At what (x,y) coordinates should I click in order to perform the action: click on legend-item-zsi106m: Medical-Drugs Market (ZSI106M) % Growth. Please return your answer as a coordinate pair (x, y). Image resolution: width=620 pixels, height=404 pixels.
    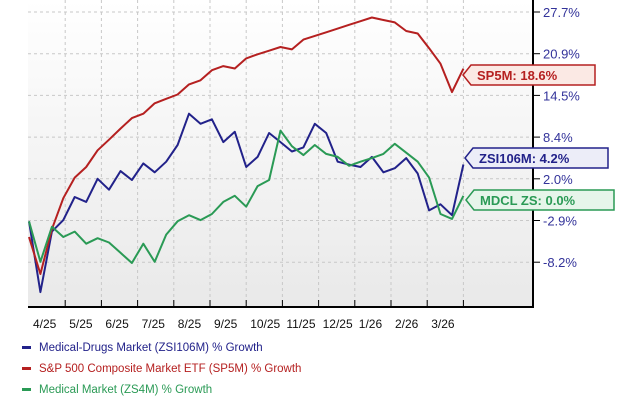
    Looking at the image, I should click on (161, 348).